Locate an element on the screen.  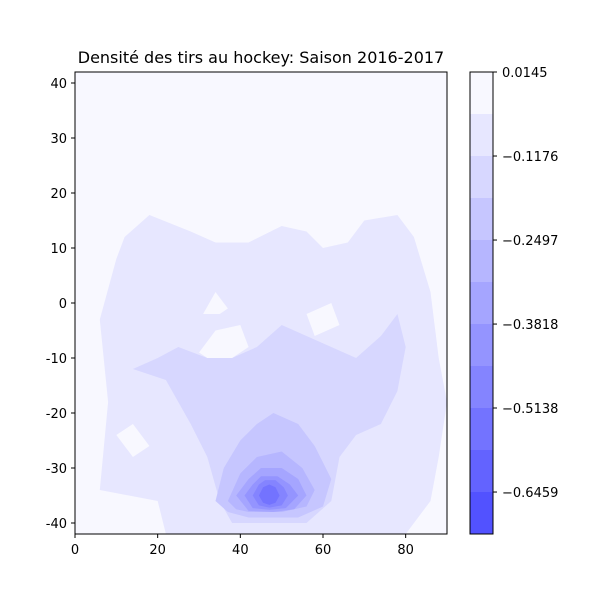
y-tick-label: -40 is located at coordinates (56, 524).